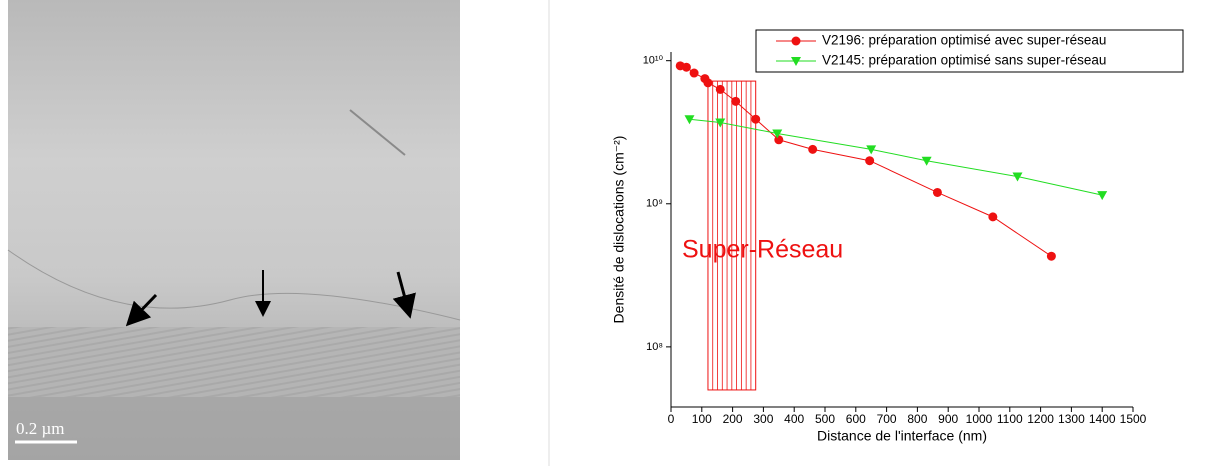  Describe the element at coordinates (1133, 419) in the screenshot. I see `x-tick-label: 1500` at that location.